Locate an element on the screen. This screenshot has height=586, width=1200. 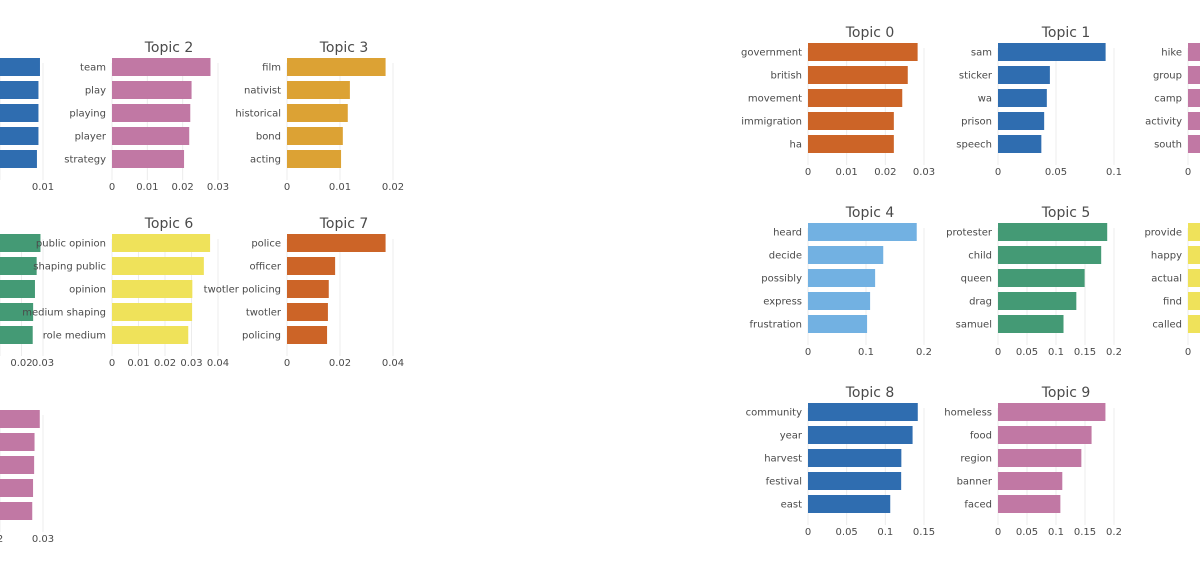
category-label: year is located at coordinates (791, 436).